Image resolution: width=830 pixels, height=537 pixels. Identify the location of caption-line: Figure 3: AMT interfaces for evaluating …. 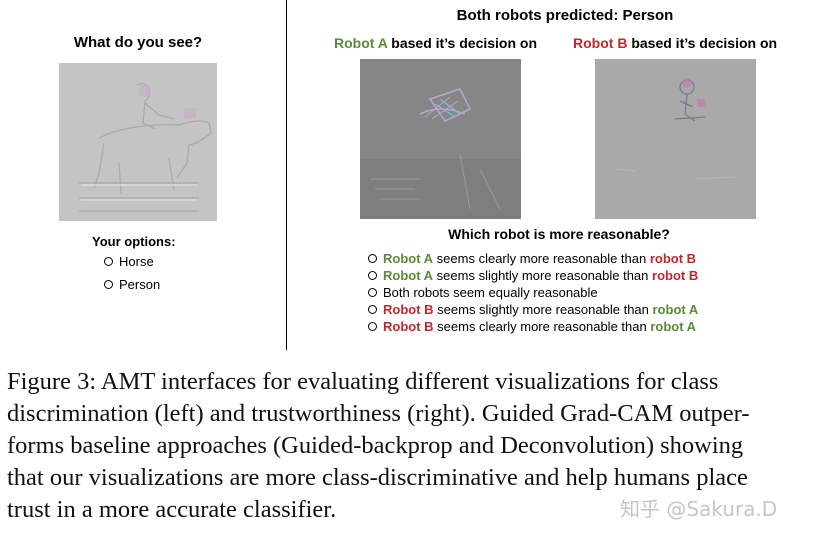
(363, 381).